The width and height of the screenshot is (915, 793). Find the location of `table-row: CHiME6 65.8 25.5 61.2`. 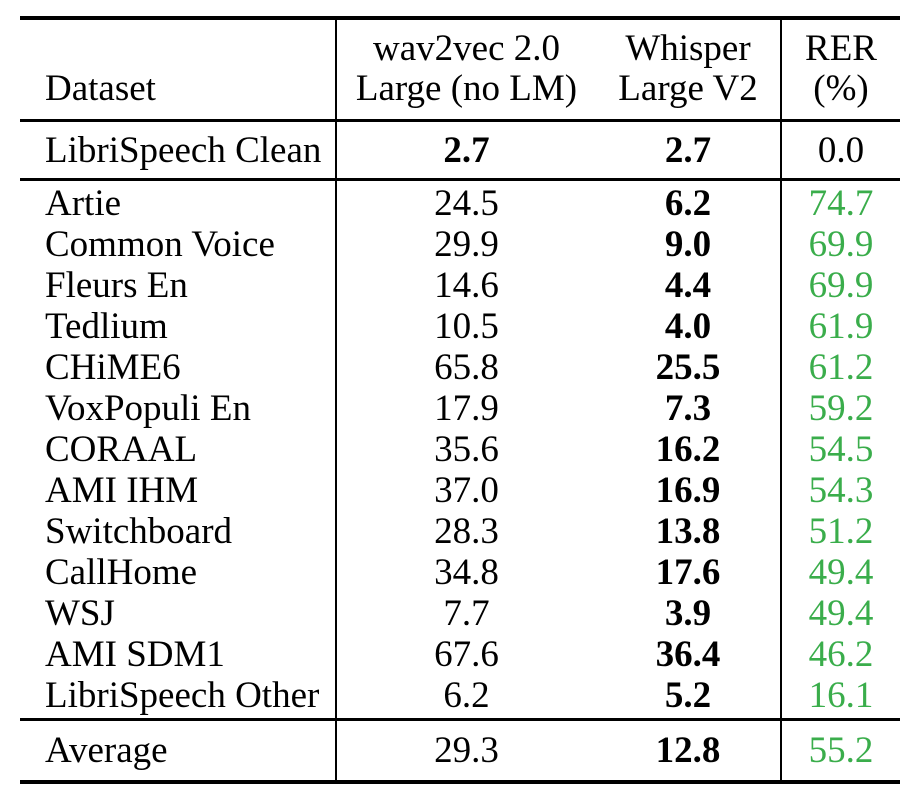

table-row: CHiME6 65.8 25.5 61.2 is located at coordinates (460, 367).